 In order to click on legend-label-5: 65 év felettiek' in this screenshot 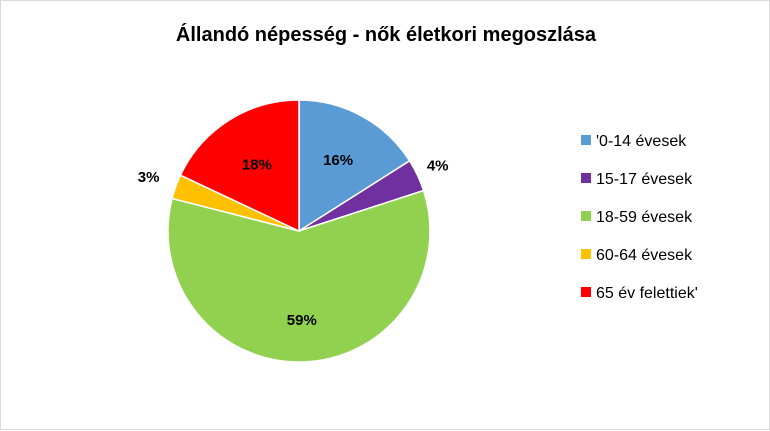, I will do `click(647, 293)`.